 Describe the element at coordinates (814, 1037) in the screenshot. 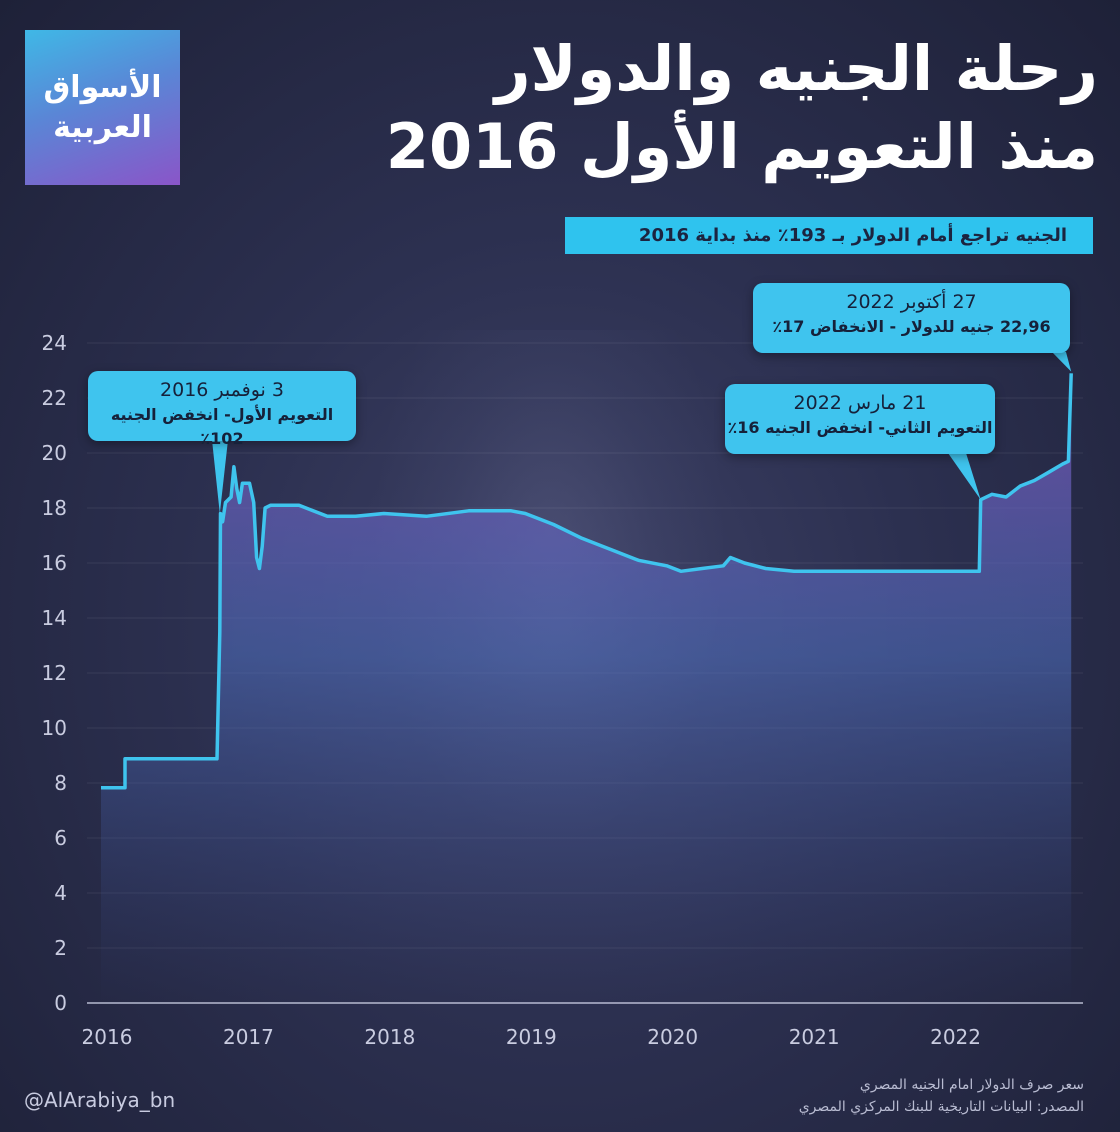

I see `x-tick-label: 2021` at that location.